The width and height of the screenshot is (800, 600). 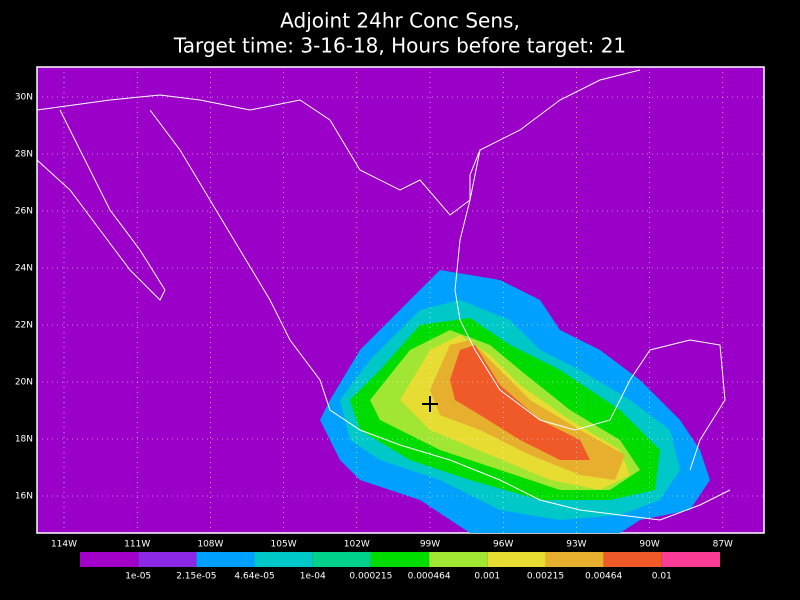 What do you see at coordinates (64, 545) in the screenshot?
I see `lon-tick-label: 114W` at bounding box center [64, 545].